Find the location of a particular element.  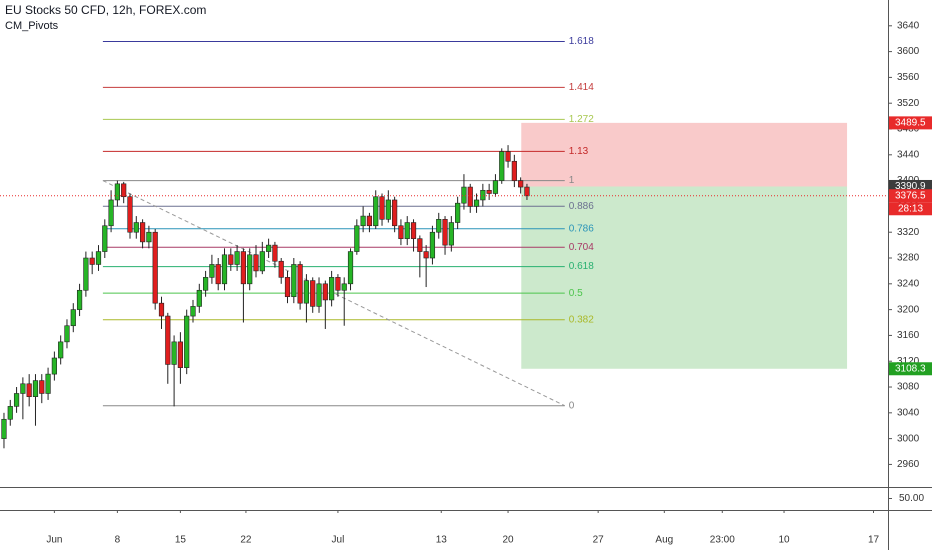

stop-zone is located at coordinates (684, 154).